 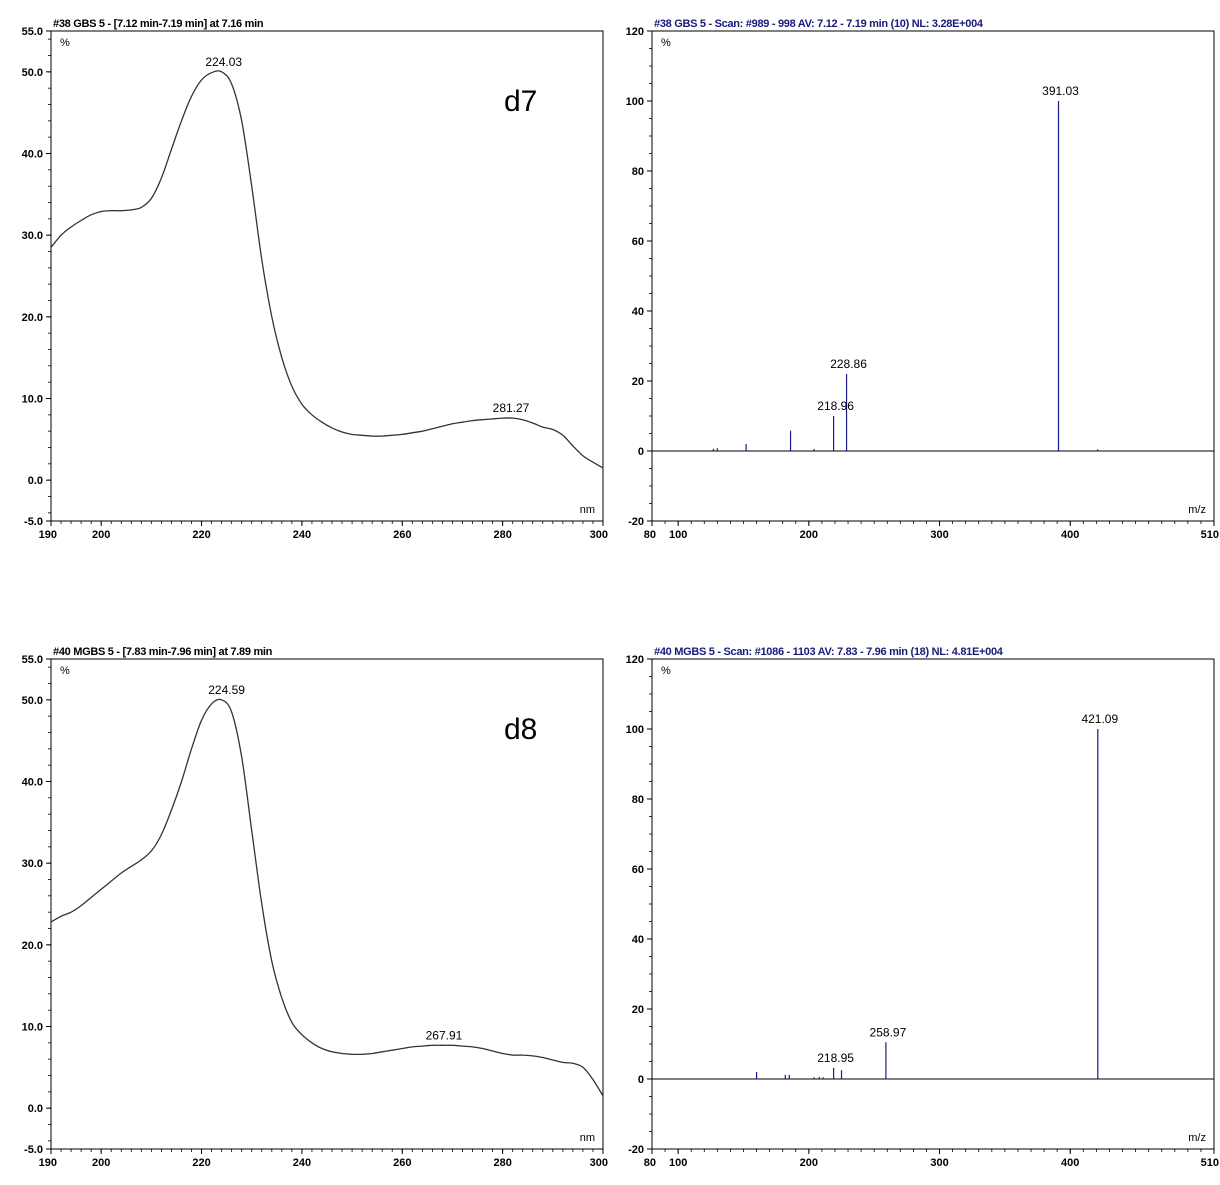 What do you see at coordinates (848, 364) in the screenshot?
I see `peak-label: 228.86` at bounding box center [848, 364].